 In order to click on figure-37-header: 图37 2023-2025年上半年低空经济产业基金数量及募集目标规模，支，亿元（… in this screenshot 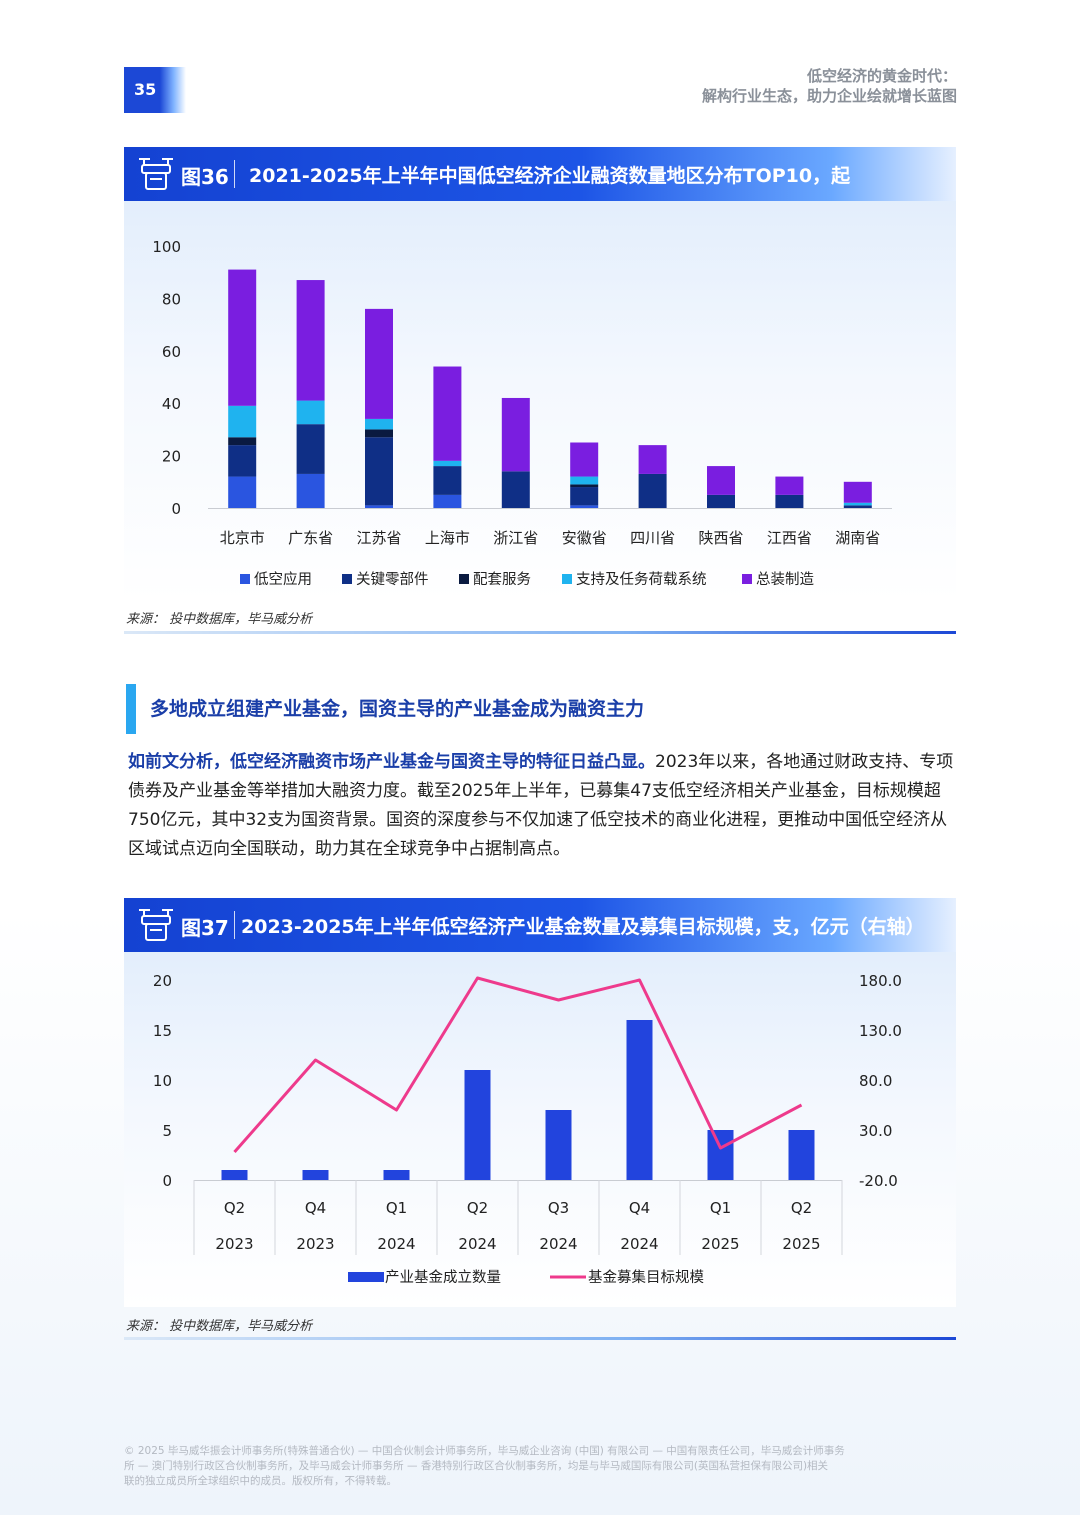, I will do `click(540, 925)`.